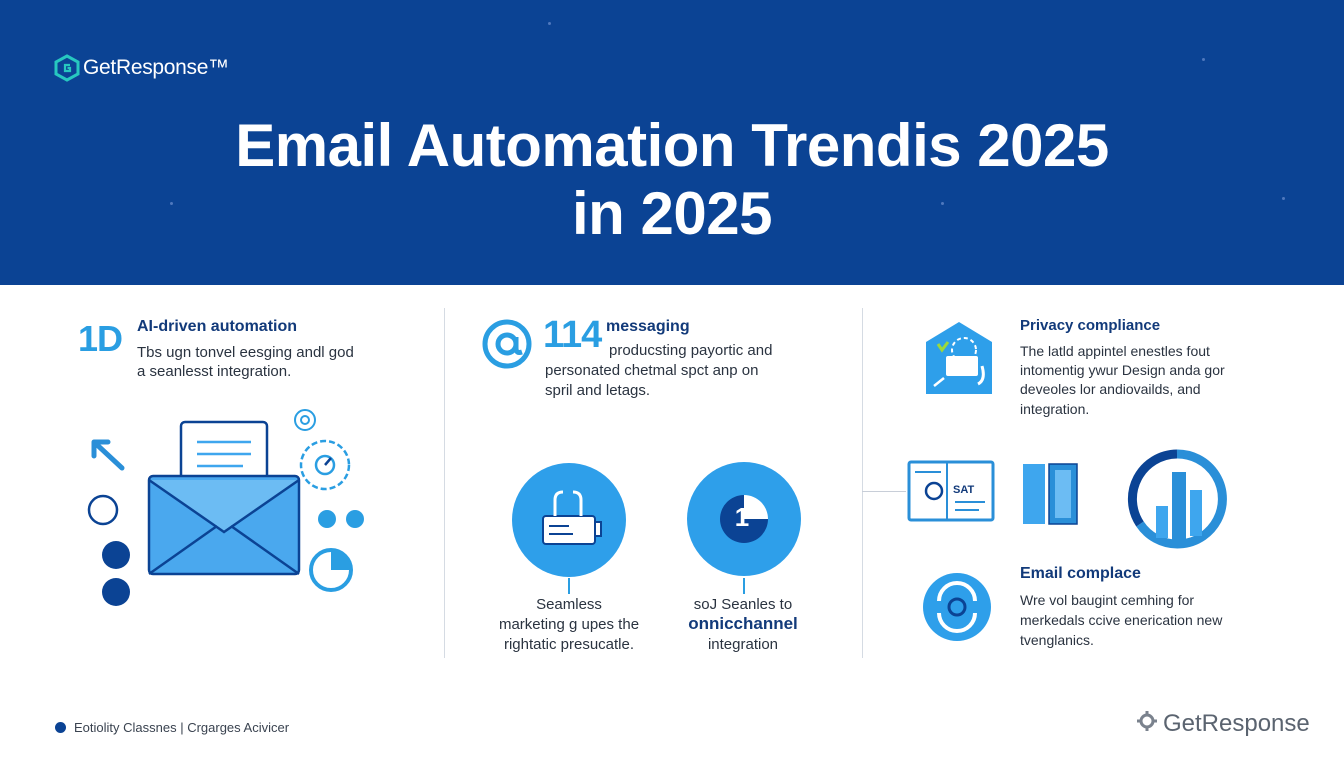 The image size is (1344, 768). I want to click on bar-chart-gauge-icon, so click(1177, 501).